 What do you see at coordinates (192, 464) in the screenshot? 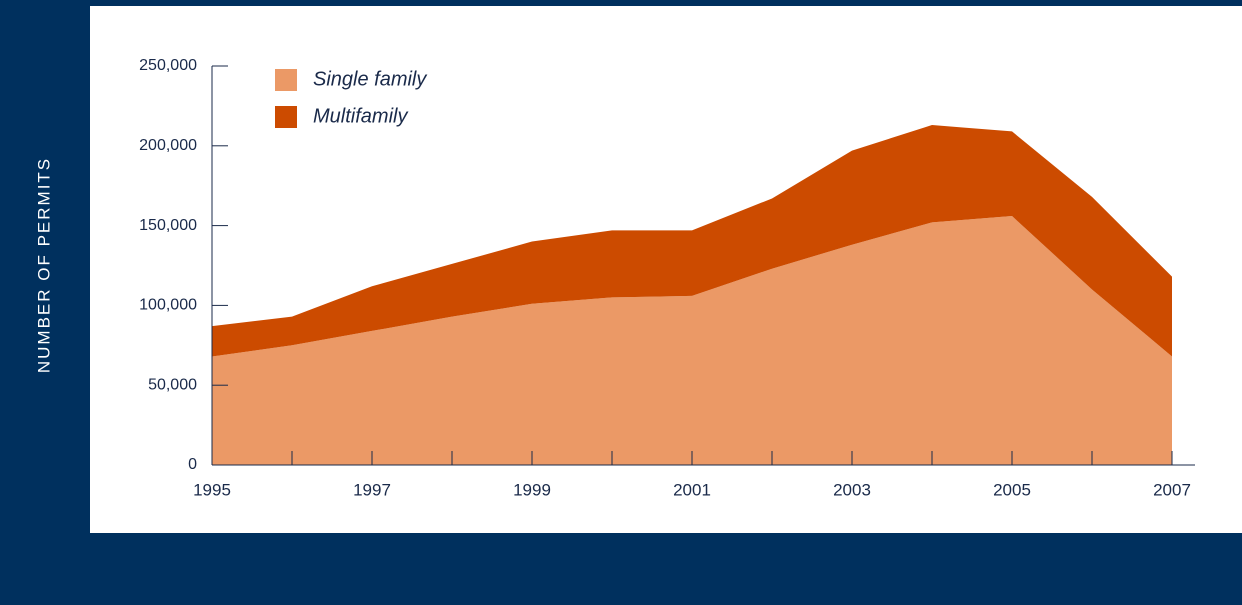
I see `y-tick-label: 0` at bounding box center [192, 464].